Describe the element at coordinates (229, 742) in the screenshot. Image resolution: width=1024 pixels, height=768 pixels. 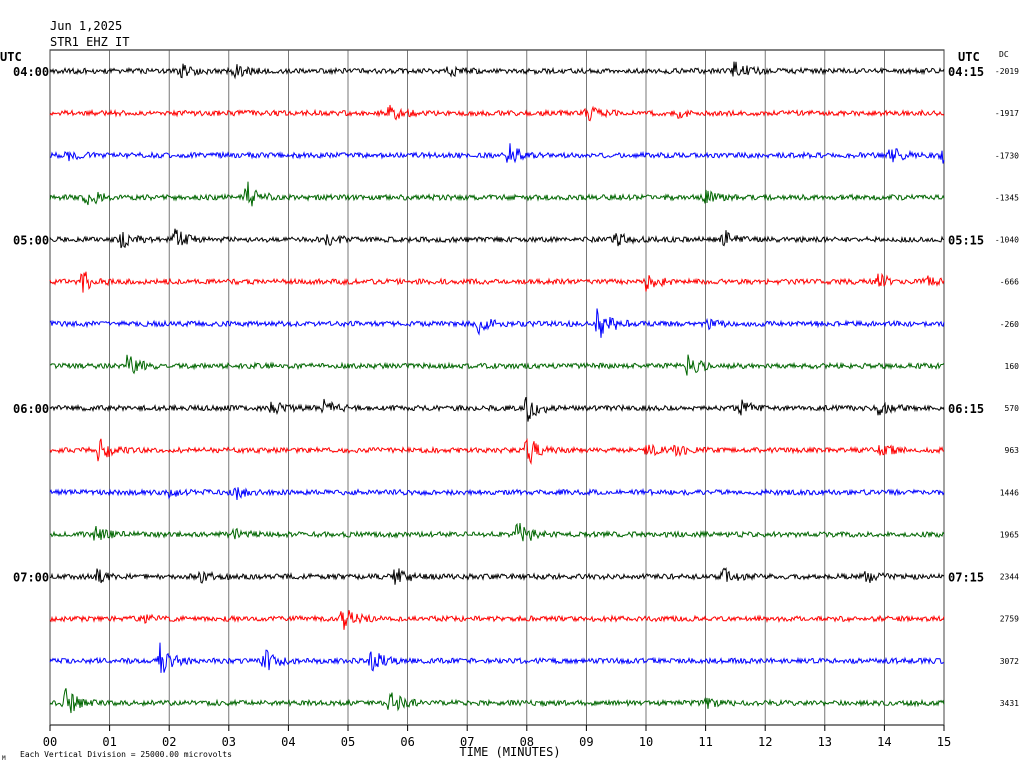
I see `x-tick-label: 03` at that location.